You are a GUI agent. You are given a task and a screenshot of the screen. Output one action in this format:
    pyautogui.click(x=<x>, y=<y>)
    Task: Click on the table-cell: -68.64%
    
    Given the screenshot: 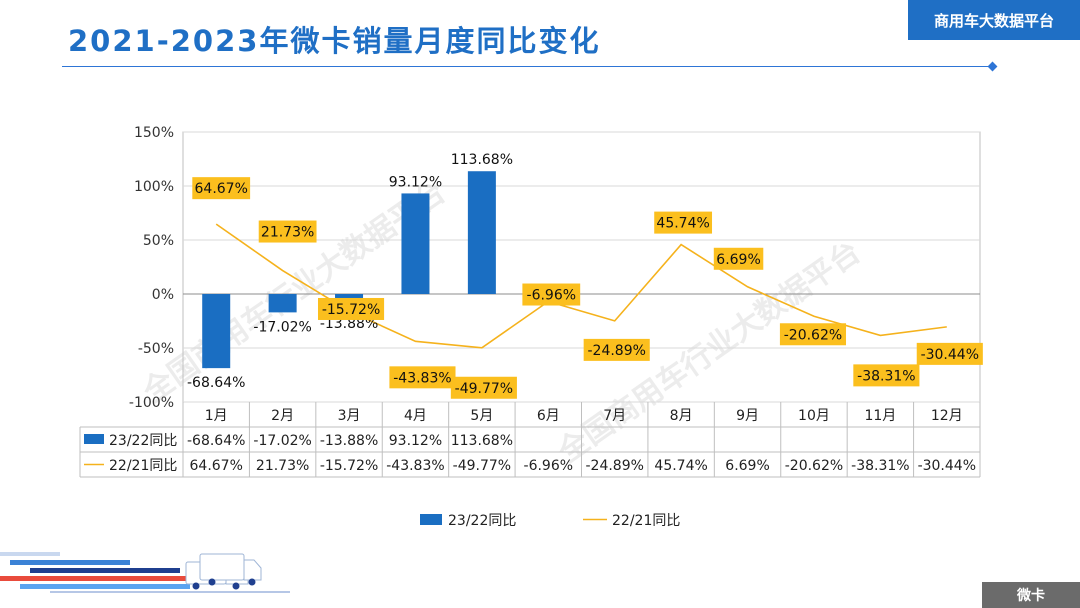 What is the action you would take?
    pyautogui.click(x=216, y=441)
    